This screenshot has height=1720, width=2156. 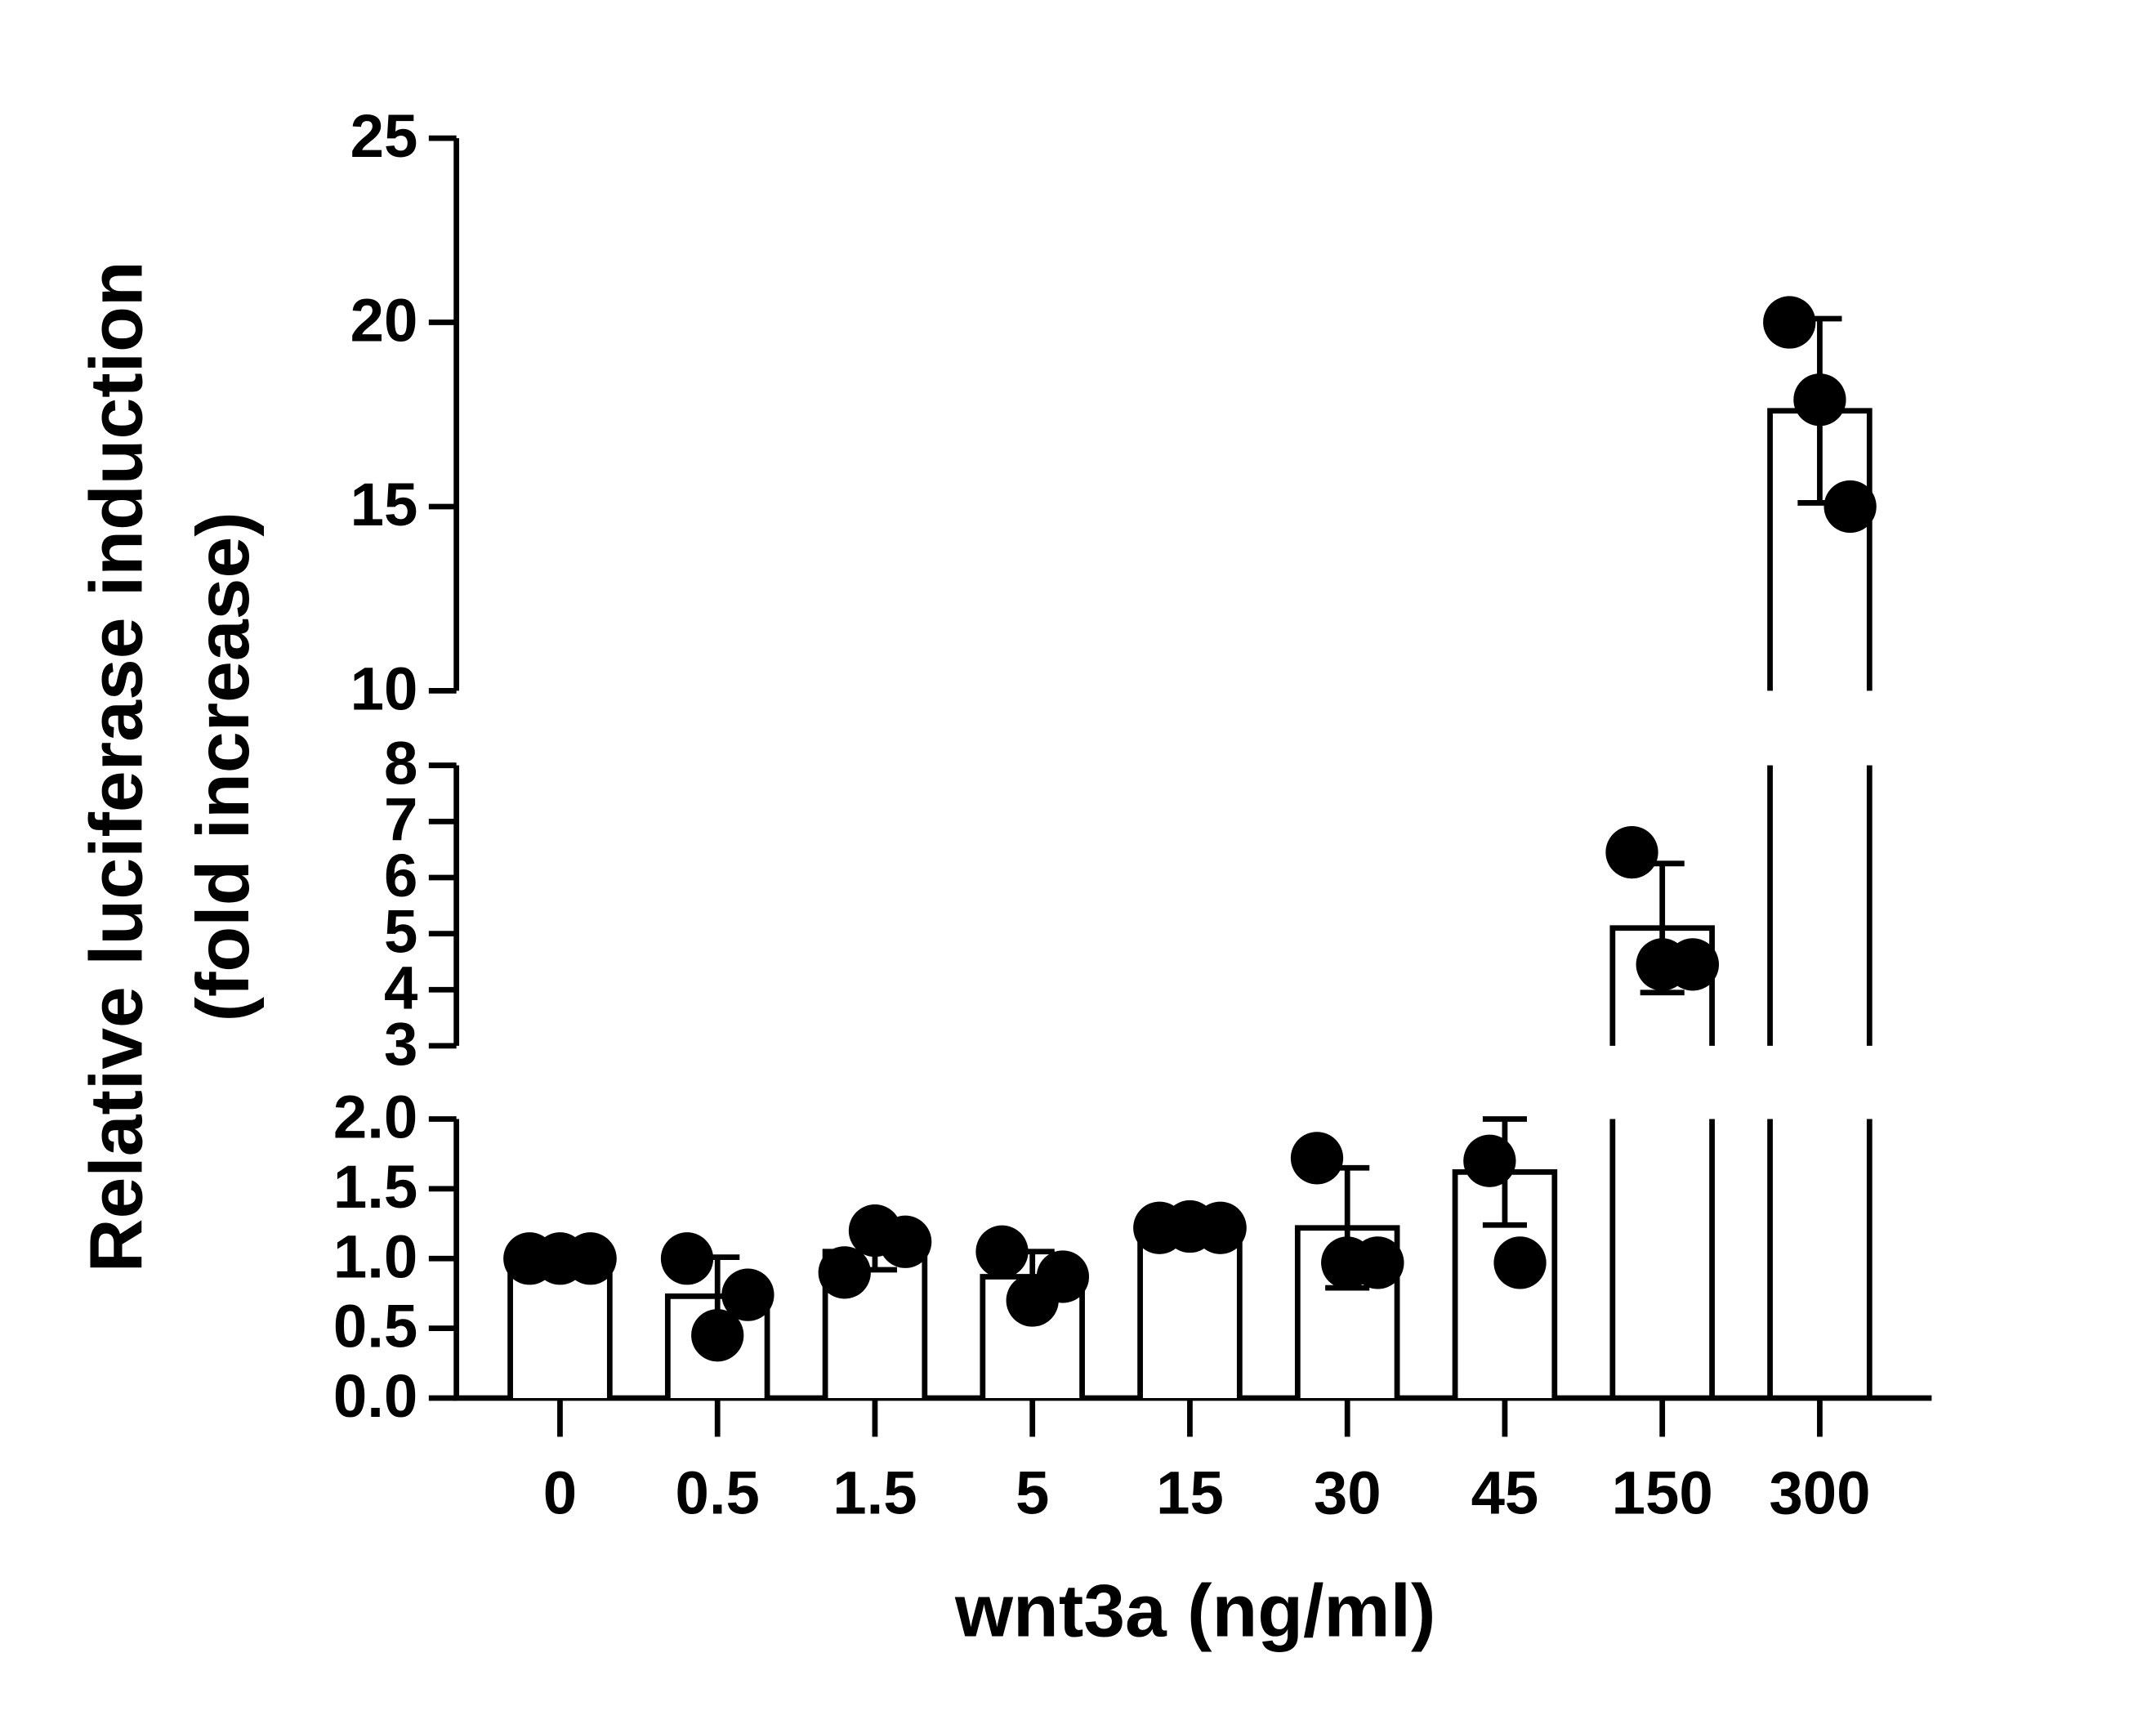 I want to click on x-tick-label: 150, so click(x=1662, y=1492).